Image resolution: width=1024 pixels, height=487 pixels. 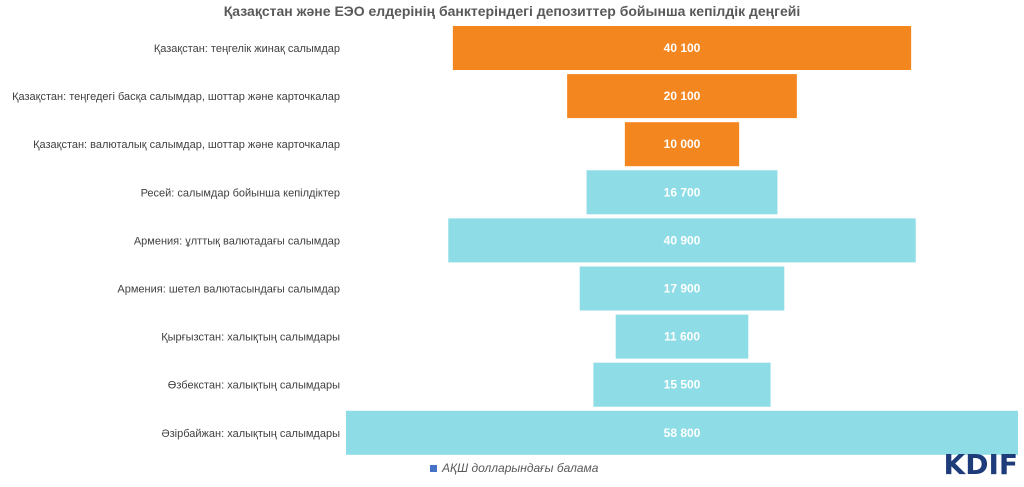 I want to click on bar-value-label-5: 40 900, so click(x=682, y=240).